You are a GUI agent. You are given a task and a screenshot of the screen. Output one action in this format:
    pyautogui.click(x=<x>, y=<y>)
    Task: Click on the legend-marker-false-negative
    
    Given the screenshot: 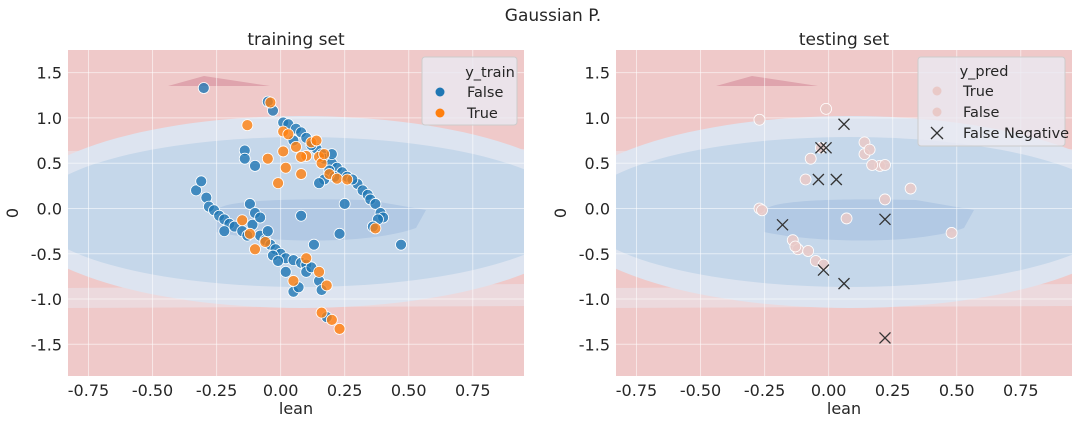 What is the action you would take?
    pyautogui.click(x=937, y=133)
    